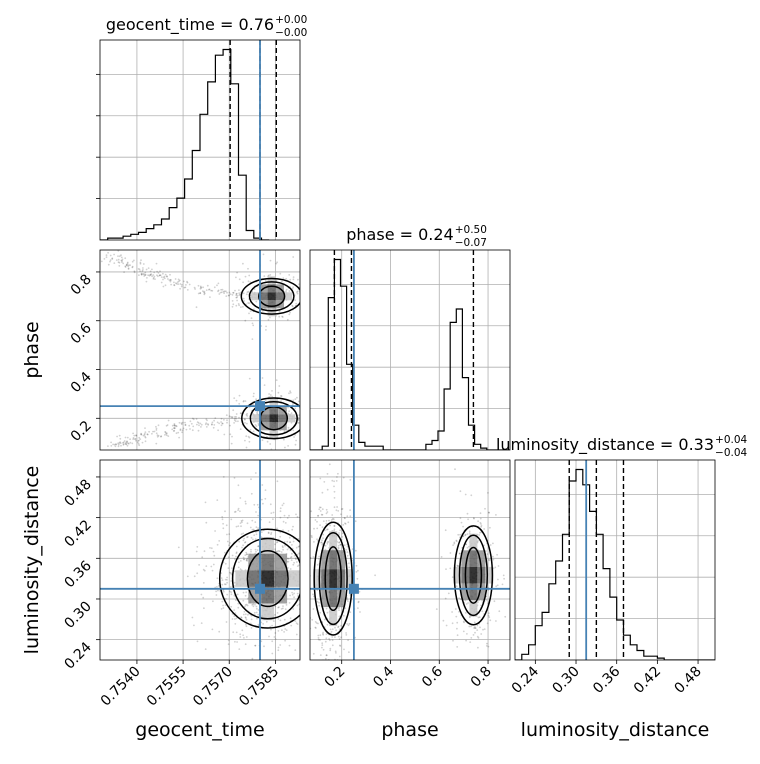  I want to click on contour-line, so click(270, 418).